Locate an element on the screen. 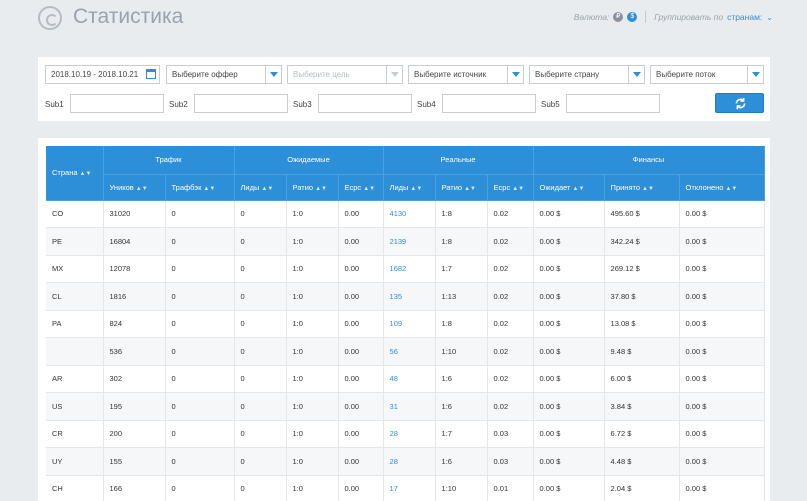 The image size is (807, 501). real-leads-link: 31 is located at coordinates (409, 406).